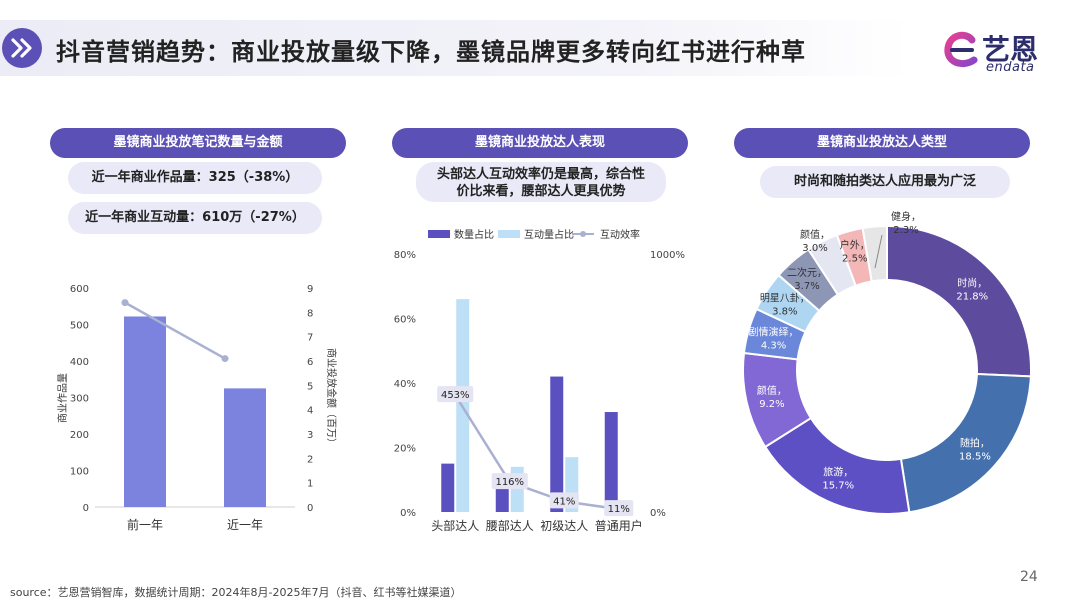 The height and width of the screenshot is (608, 1080). Describe the element at coordinates (882, 143) in the screenshot. I see `panel3-title: 墨镜商业投放达人类型` at that location.